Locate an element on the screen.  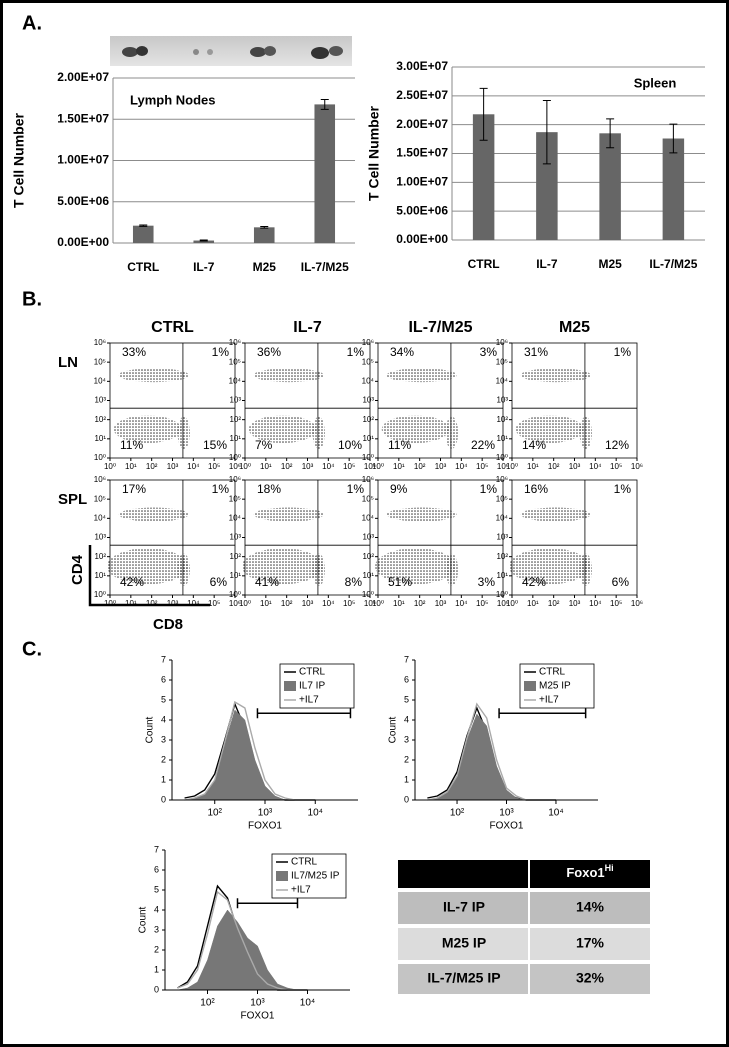
y-tick-label: 10⁶ is located at coordinates (368, 342).